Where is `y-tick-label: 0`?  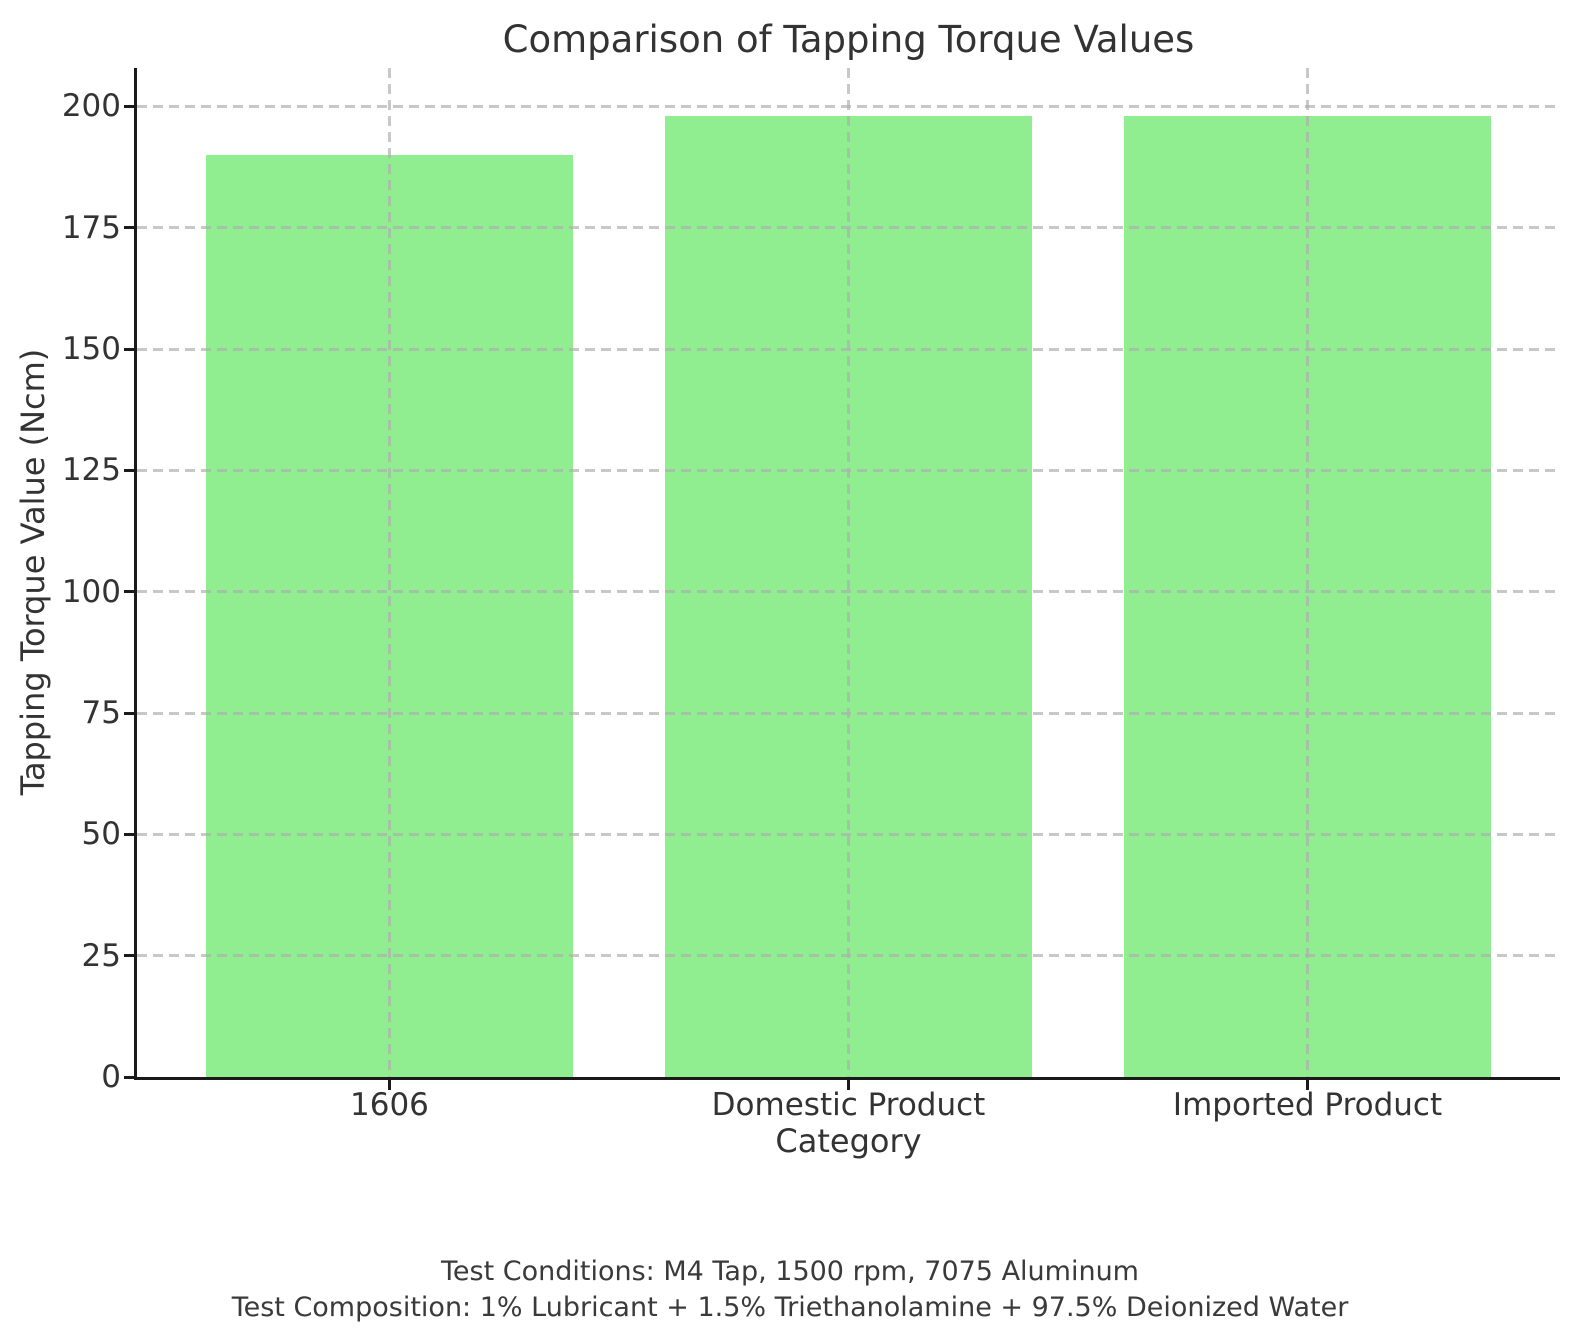 y-tick-label: 0 is located at coordinates (111, 1077).